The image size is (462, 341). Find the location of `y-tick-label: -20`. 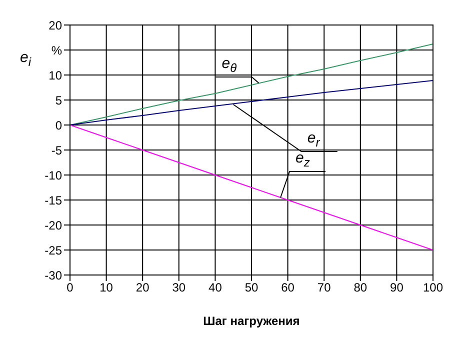

y-tick-label: -20 is located at coordinates (53, 225).